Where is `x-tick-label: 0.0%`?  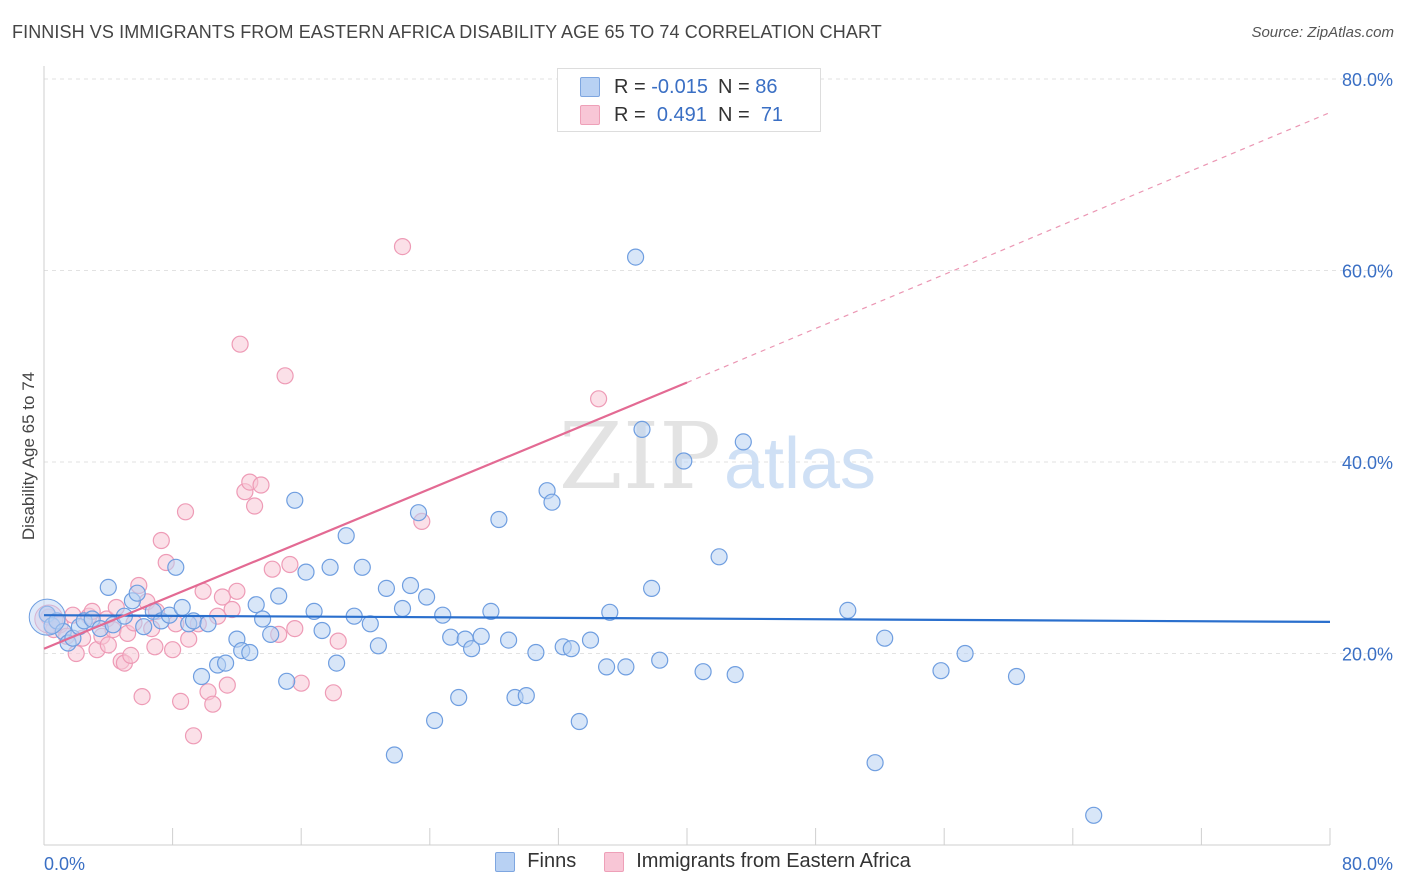 x-tick-label: 0.0% is located at coordinates (64, 864).